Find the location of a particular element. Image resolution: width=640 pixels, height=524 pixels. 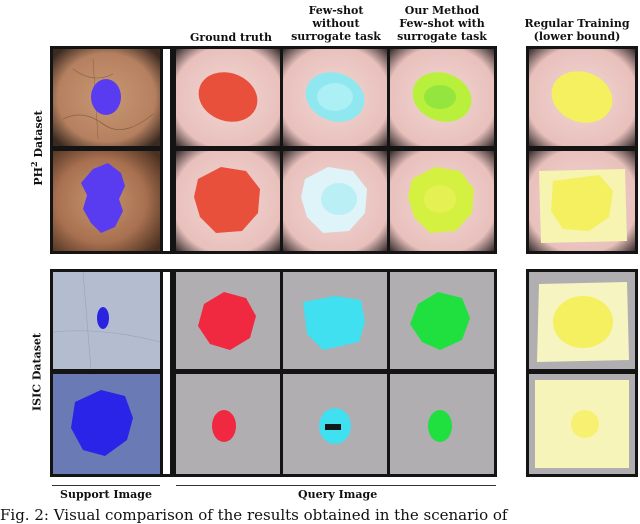

header-few-shot: Few-shot without surrogate task is located at coordinates (336, 23).